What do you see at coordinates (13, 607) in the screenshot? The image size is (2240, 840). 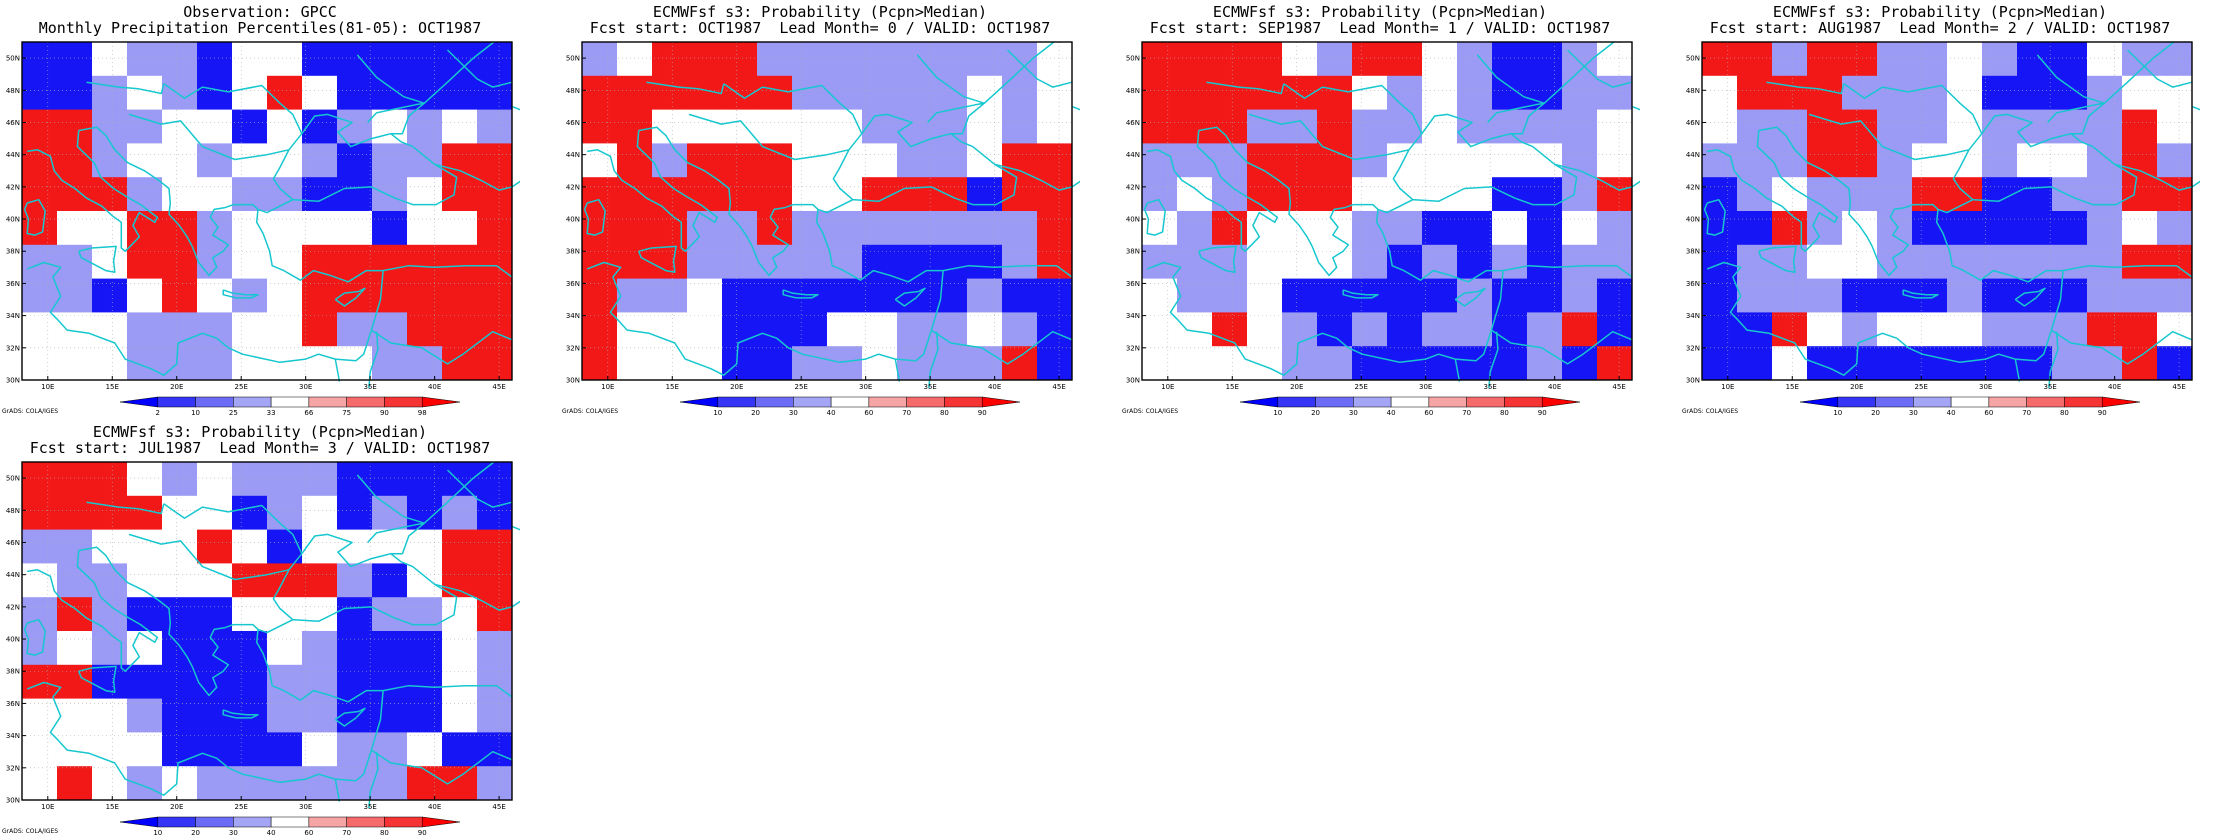 I see `lat-tick-label: 42N` at bounding box center [13, 607].